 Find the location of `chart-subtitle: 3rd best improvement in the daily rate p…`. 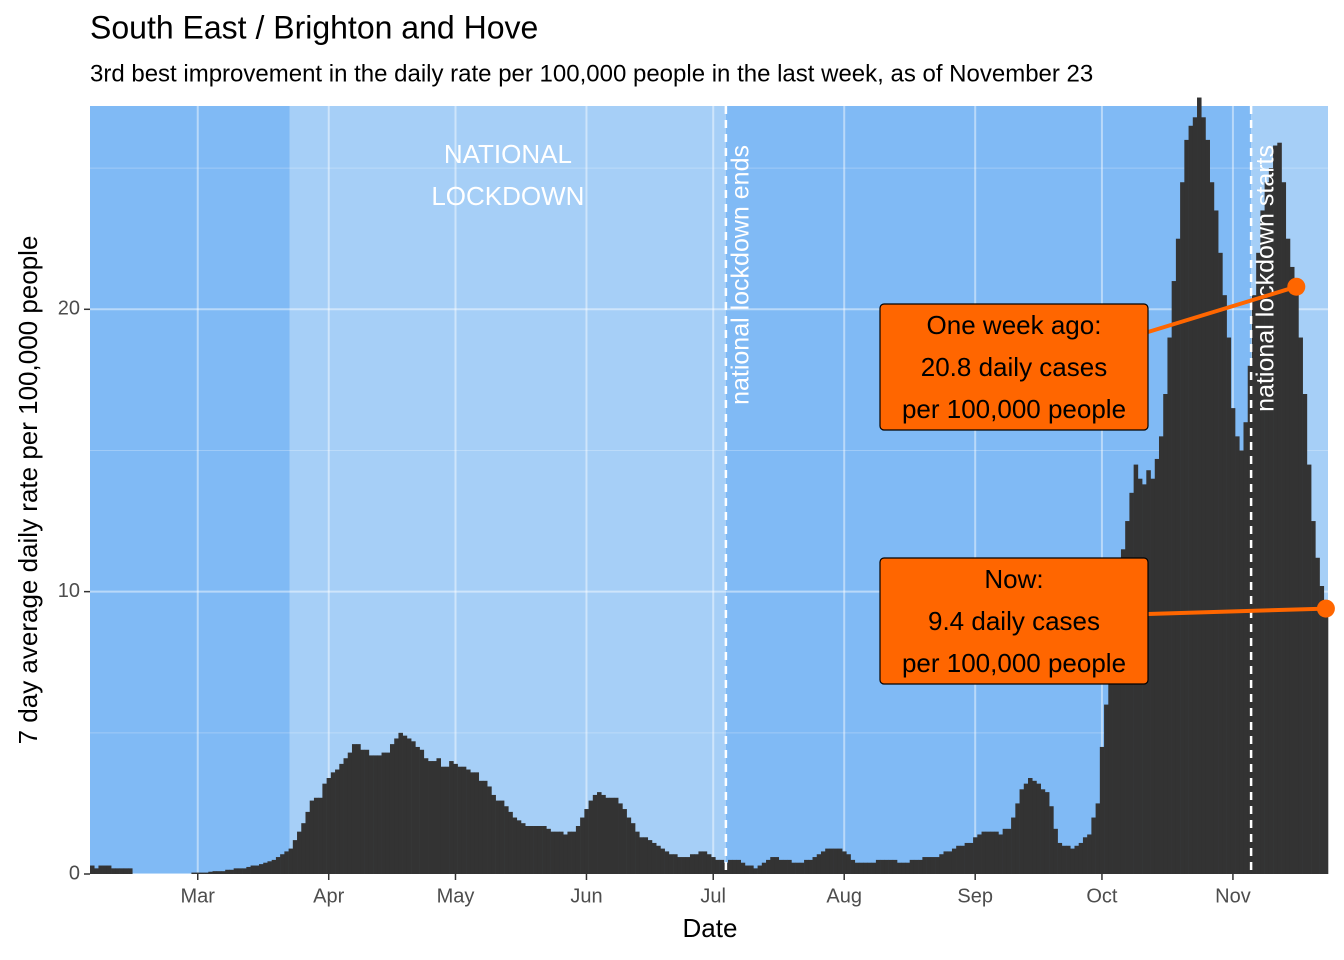

chart-subtitle: 3rd best improvement in the daily rate p… is located at coordinates (591, 73).